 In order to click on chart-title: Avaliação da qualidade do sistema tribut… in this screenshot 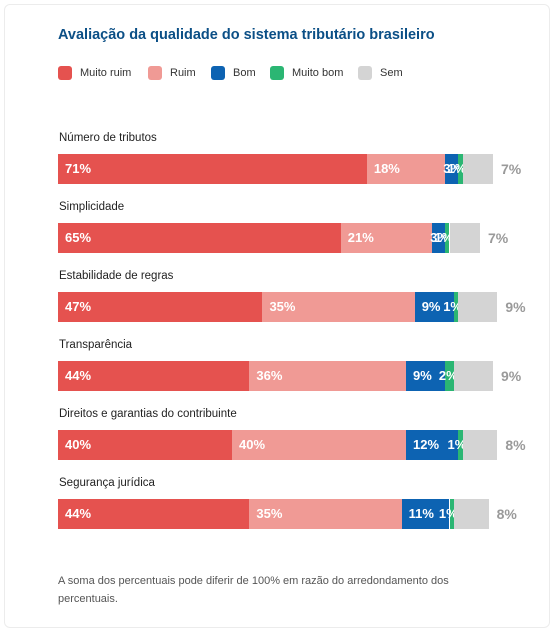, I will do `click(246, 35)`.